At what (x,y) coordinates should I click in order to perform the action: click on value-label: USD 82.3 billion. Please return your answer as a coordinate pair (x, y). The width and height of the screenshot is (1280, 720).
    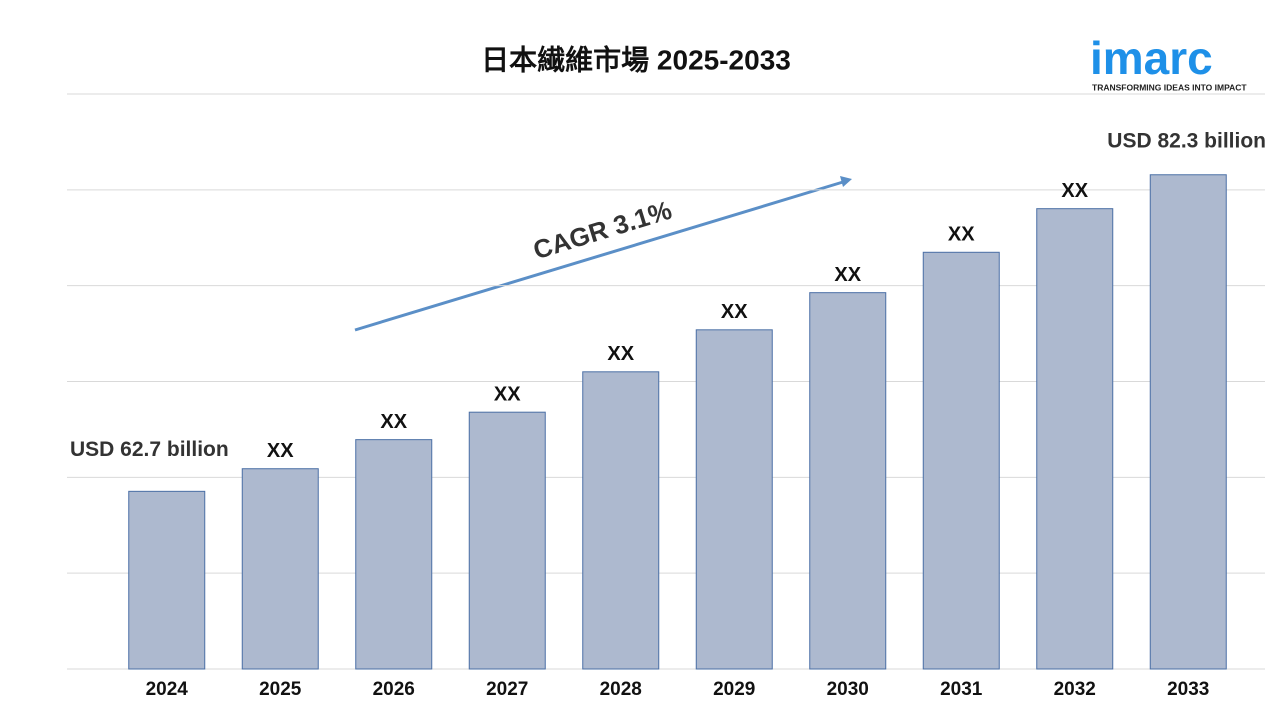
    Looking at the image, I should click on (1186, 140).